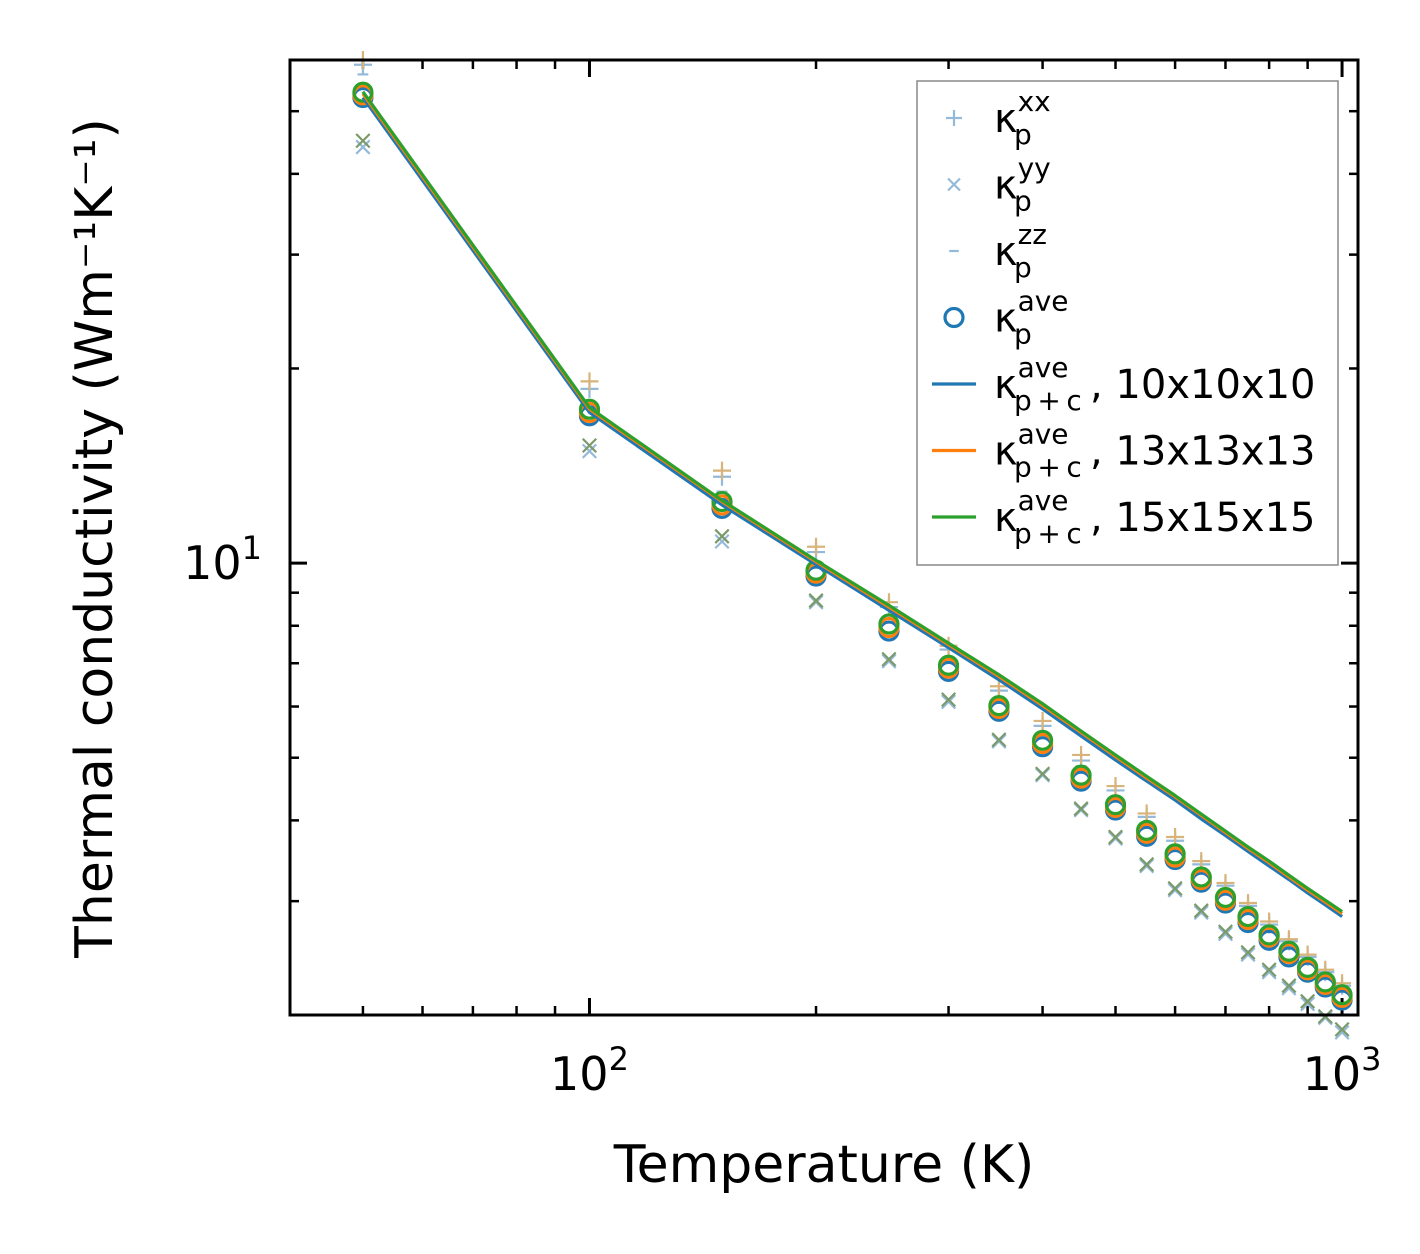 This screenshot has height=1254, width=1420. What do you see at coordinates (1202, 518) in the screenshot?
I see `legend-label-suffix: , 15x15x15` at bounding box center [1202, 518].